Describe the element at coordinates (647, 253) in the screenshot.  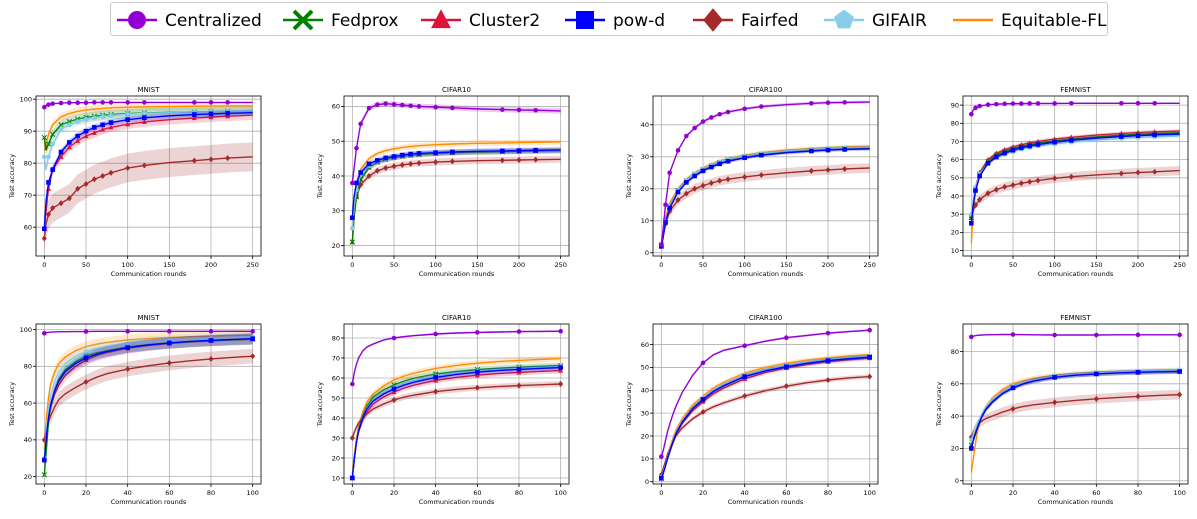
I see `y-tick-label: 0` at that location.